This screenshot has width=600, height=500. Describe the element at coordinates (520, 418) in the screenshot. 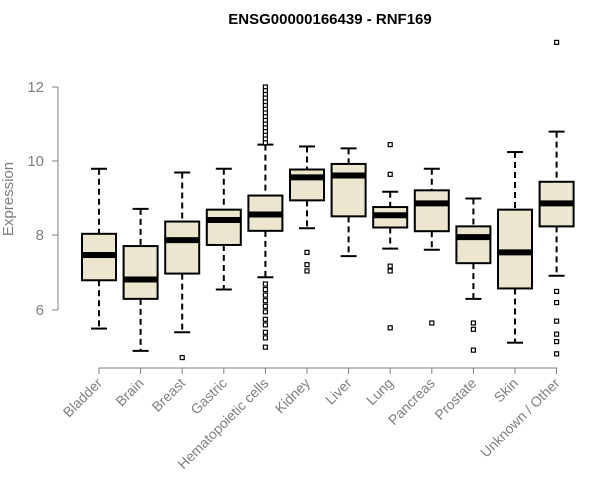

I see `x-tick-label: Unknown / Other` at that location.